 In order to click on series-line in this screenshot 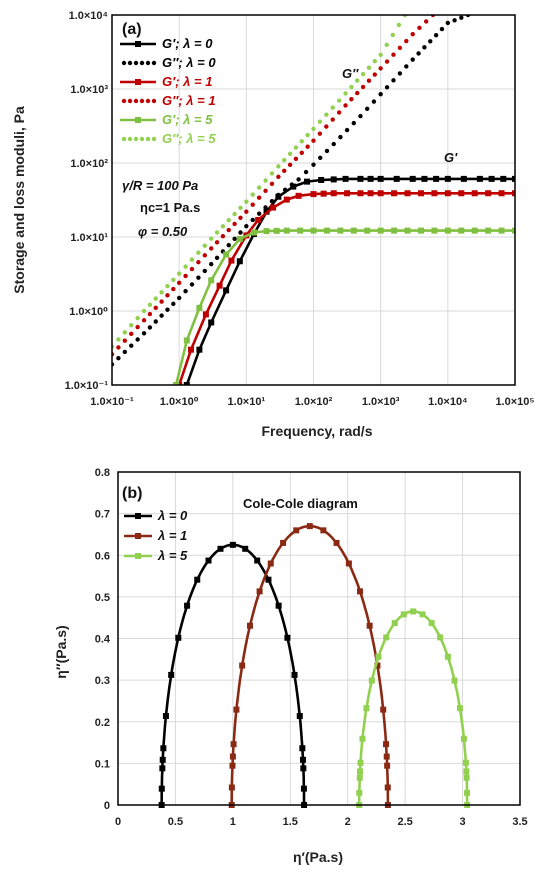, I will do `click(350, 281)`.